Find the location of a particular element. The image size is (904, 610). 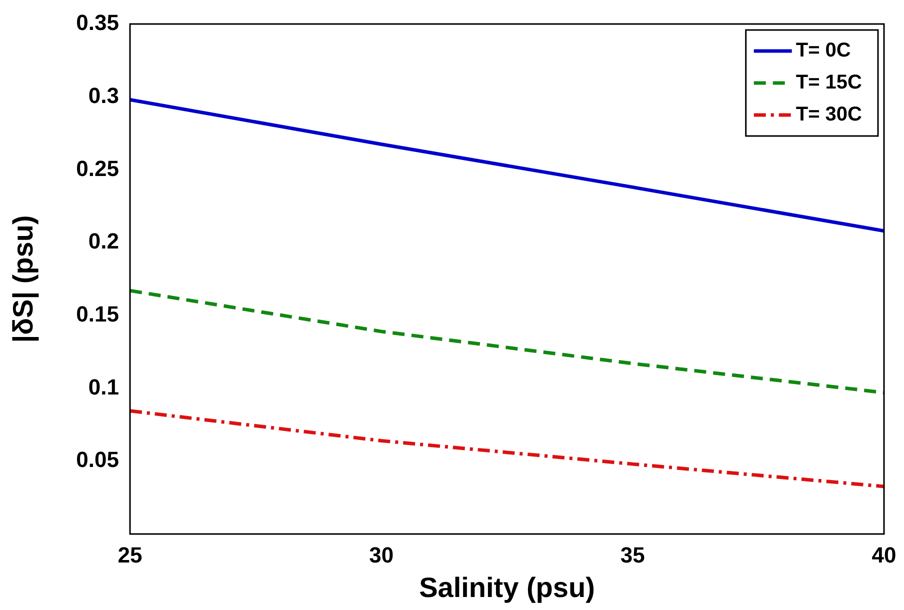

legend-label: T= 30C is located at coordinates (829, 115).